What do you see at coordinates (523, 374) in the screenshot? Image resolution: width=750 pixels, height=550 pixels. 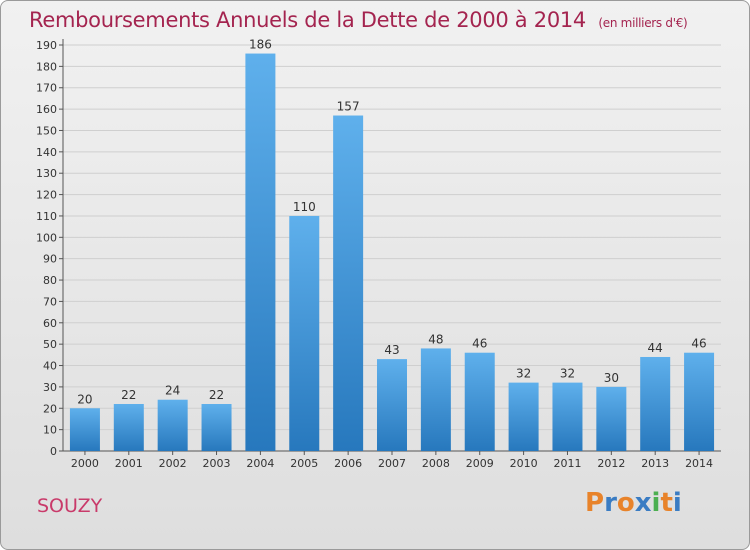 I see `data-label-2010: 32` at bounding box center [523, 374].